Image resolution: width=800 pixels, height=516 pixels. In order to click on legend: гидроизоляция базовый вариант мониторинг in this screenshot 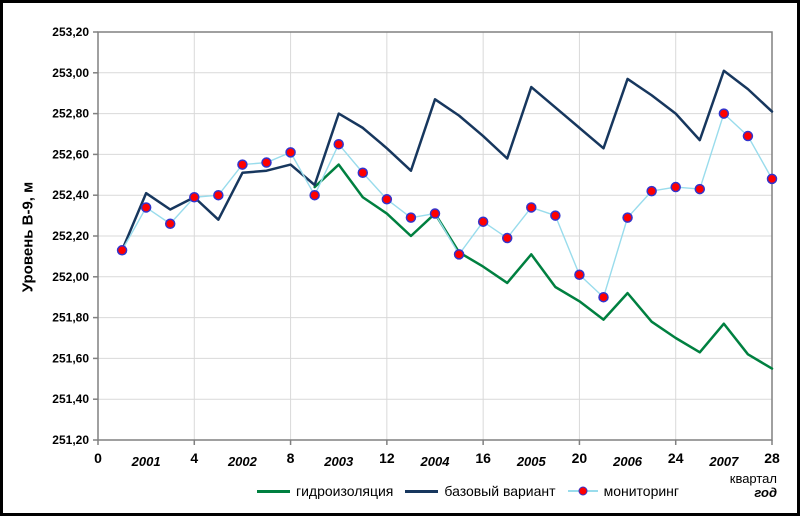, I will do `click(465, 491)`.